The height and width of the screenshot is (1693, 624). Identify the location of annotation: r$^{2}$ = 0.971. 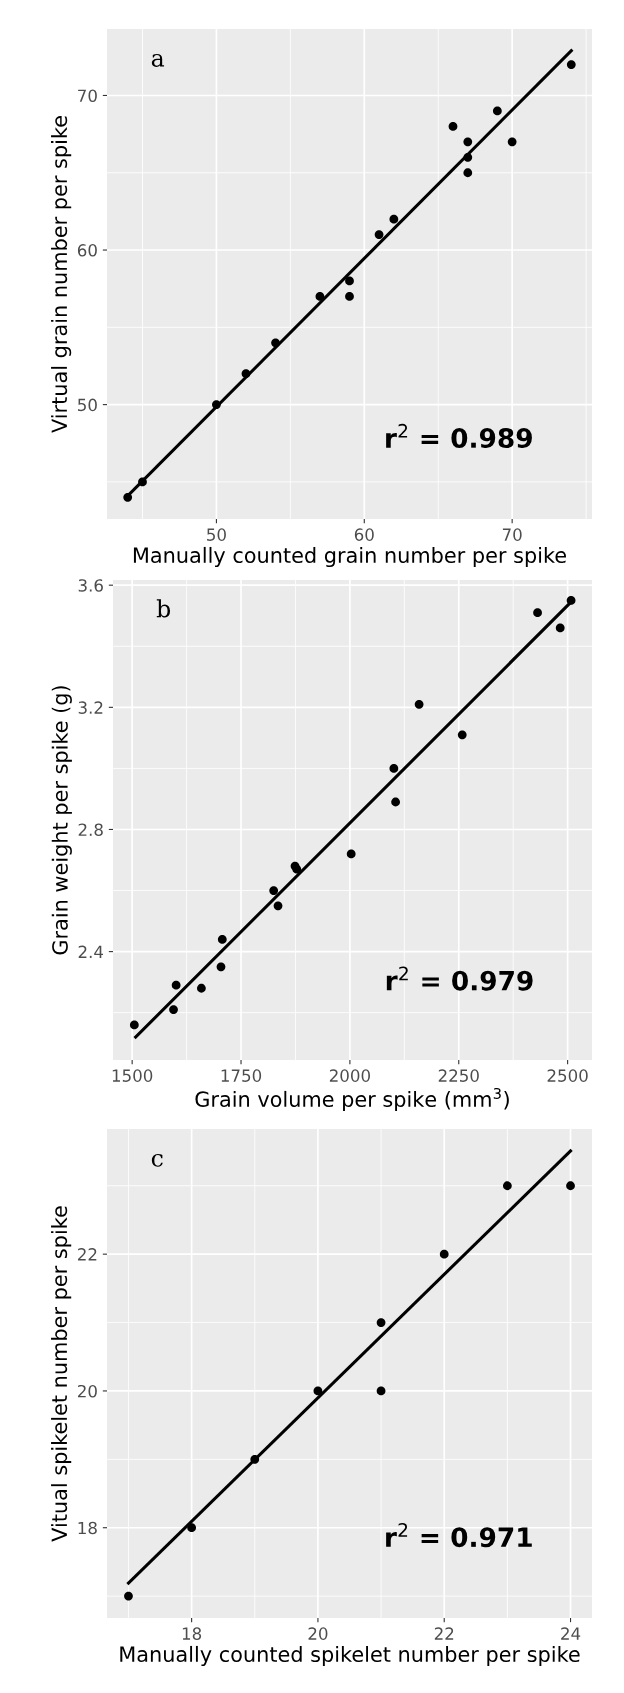
(459, 1535).